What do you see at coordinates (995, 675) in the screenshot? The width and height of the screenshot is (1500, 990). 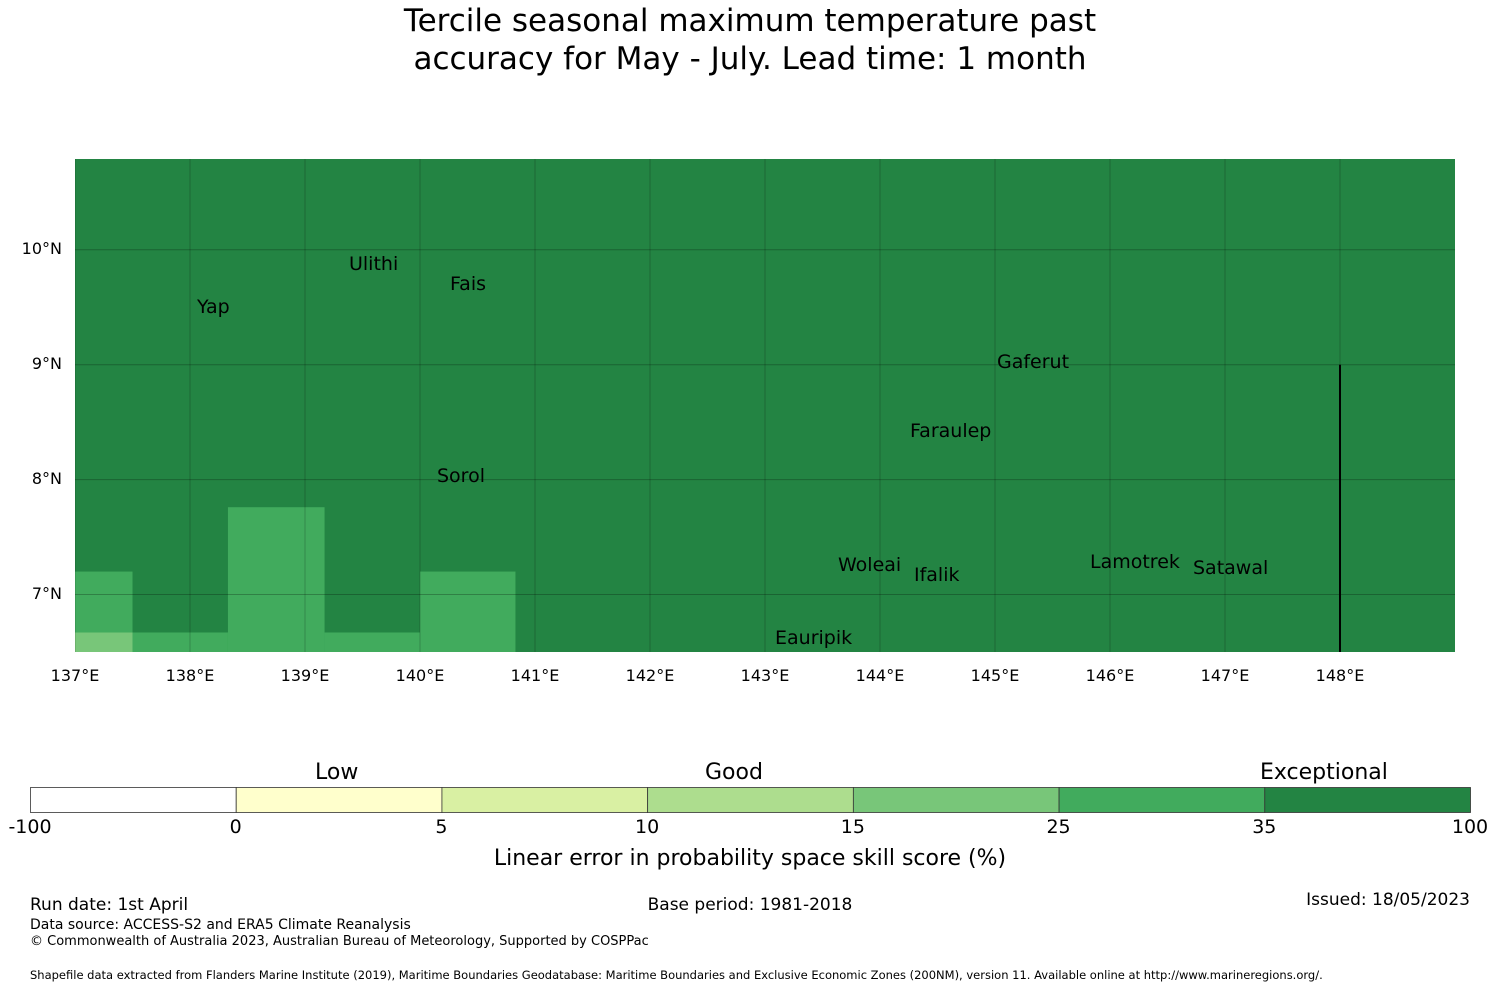 I see `lon-tick-label: 145°E` at bounding box center [995, 675].